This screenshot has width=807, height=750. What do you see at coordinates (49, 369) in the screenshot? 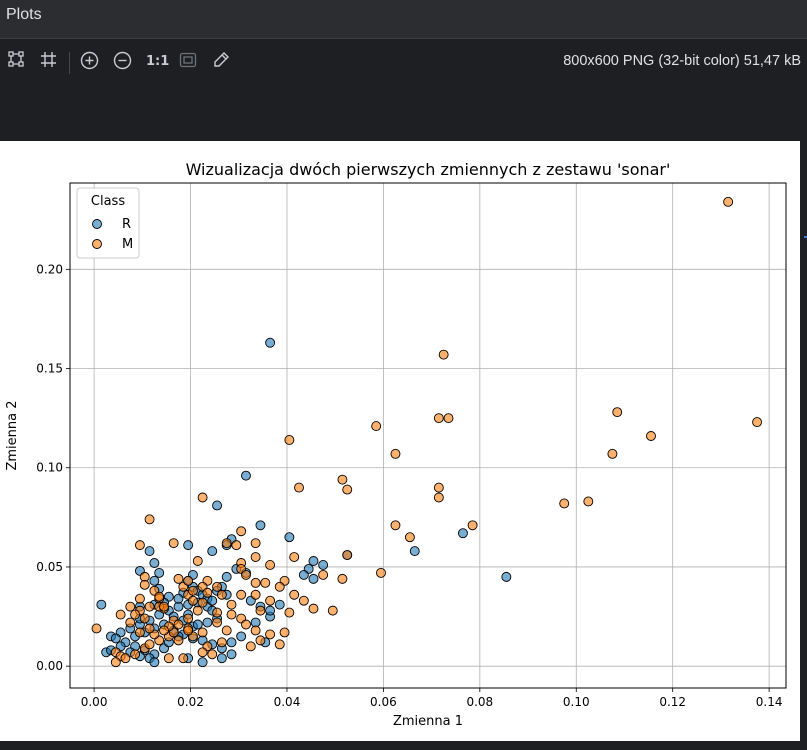
I see `y-tick-label: 0.15` at bounding box center [49, 369].